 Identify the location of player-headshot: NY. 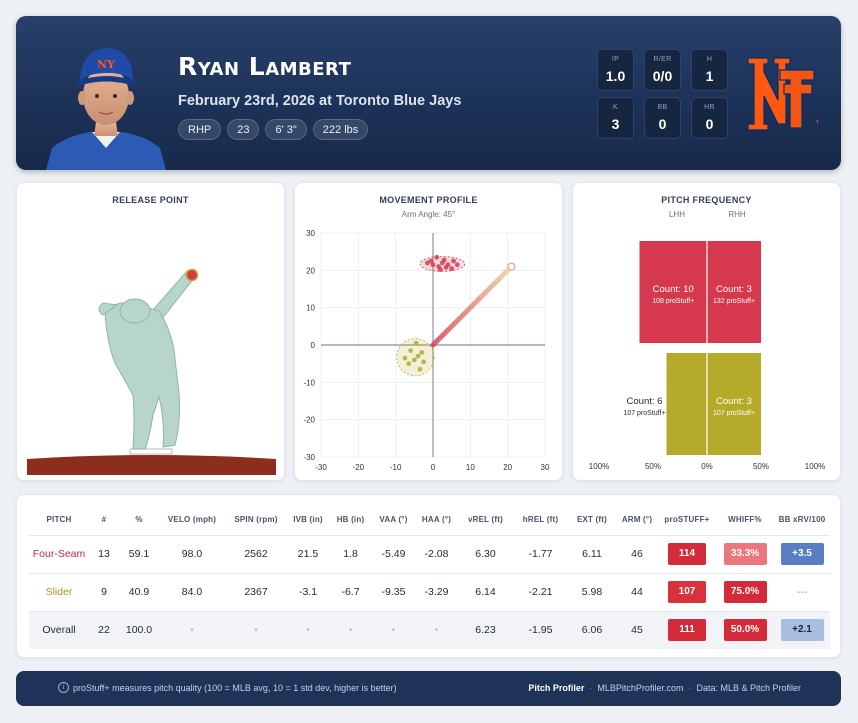
(106, 109).